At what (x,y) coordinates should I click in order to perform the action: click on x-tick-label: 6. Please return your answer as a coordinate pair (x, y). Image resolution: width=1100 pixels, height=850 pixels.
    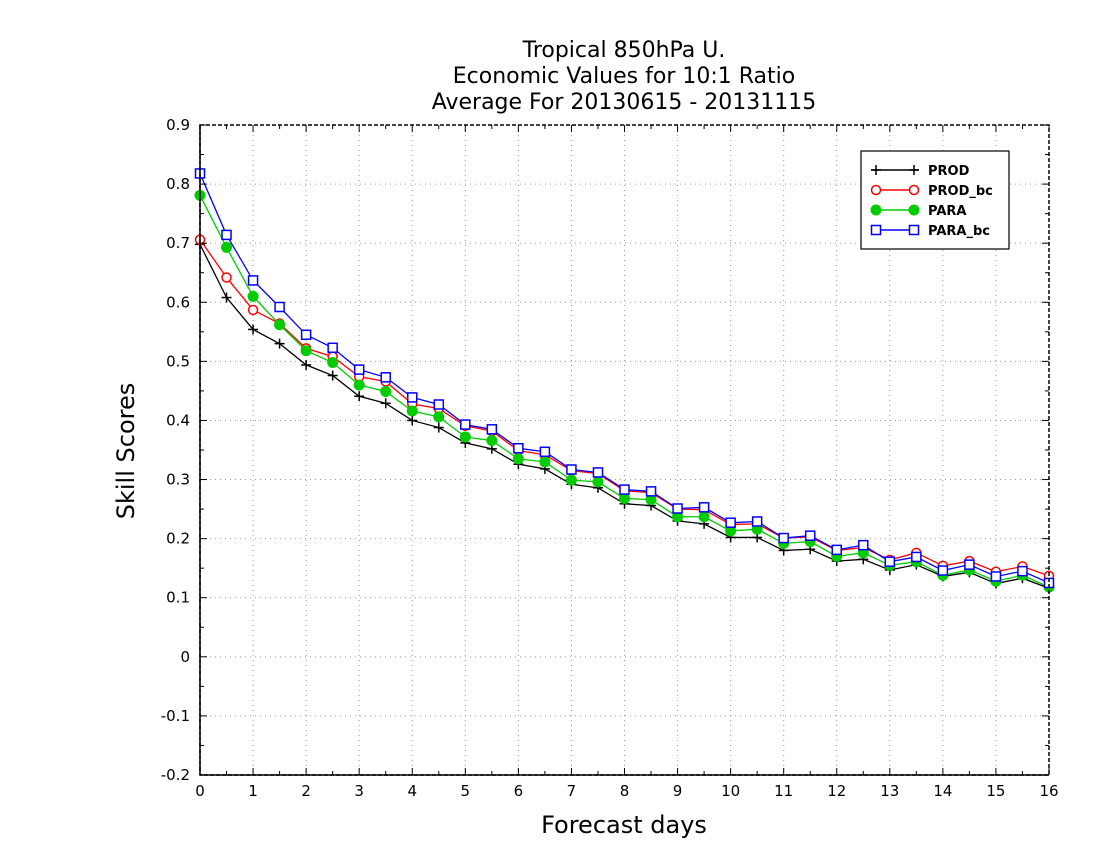
    Looking at the image, I should click on (519, 791).